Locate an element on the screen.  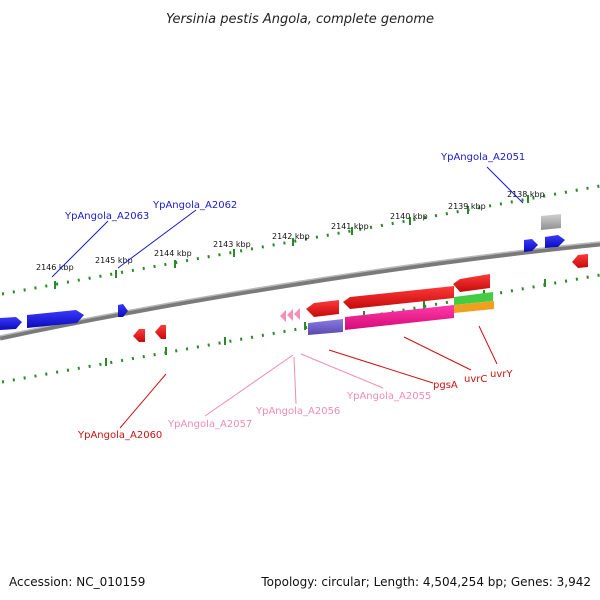
label-YpAngola_A2051: YpAngola_A2051 is located at coordinates (482, 157).